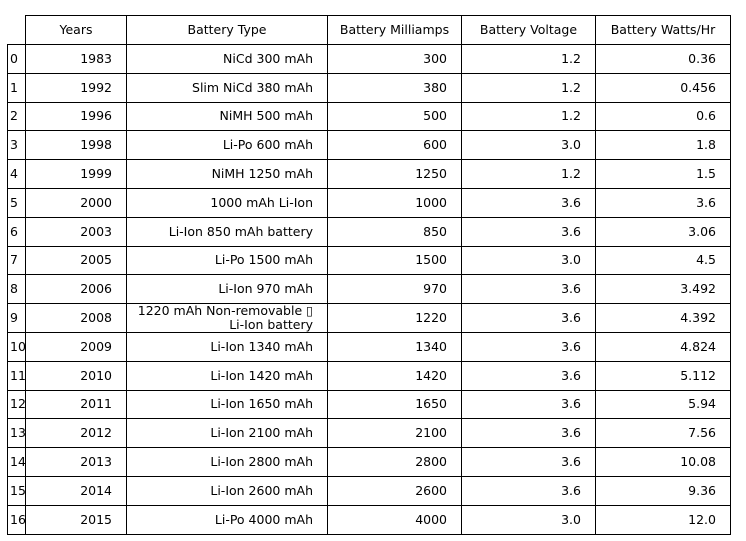 The height and width of the screenshot is (541, 746). What do you see at coordinates (663, 260) in the screenshot?
I see `table-cell: 4.5` at bounding box center [663, 260].